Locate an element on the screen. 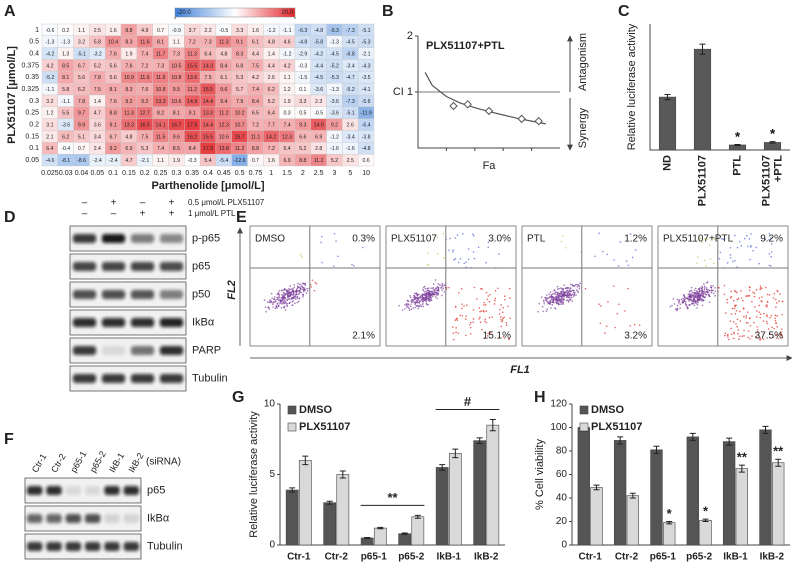  cell-label: 7.6 is located at coordinates (144, 90).